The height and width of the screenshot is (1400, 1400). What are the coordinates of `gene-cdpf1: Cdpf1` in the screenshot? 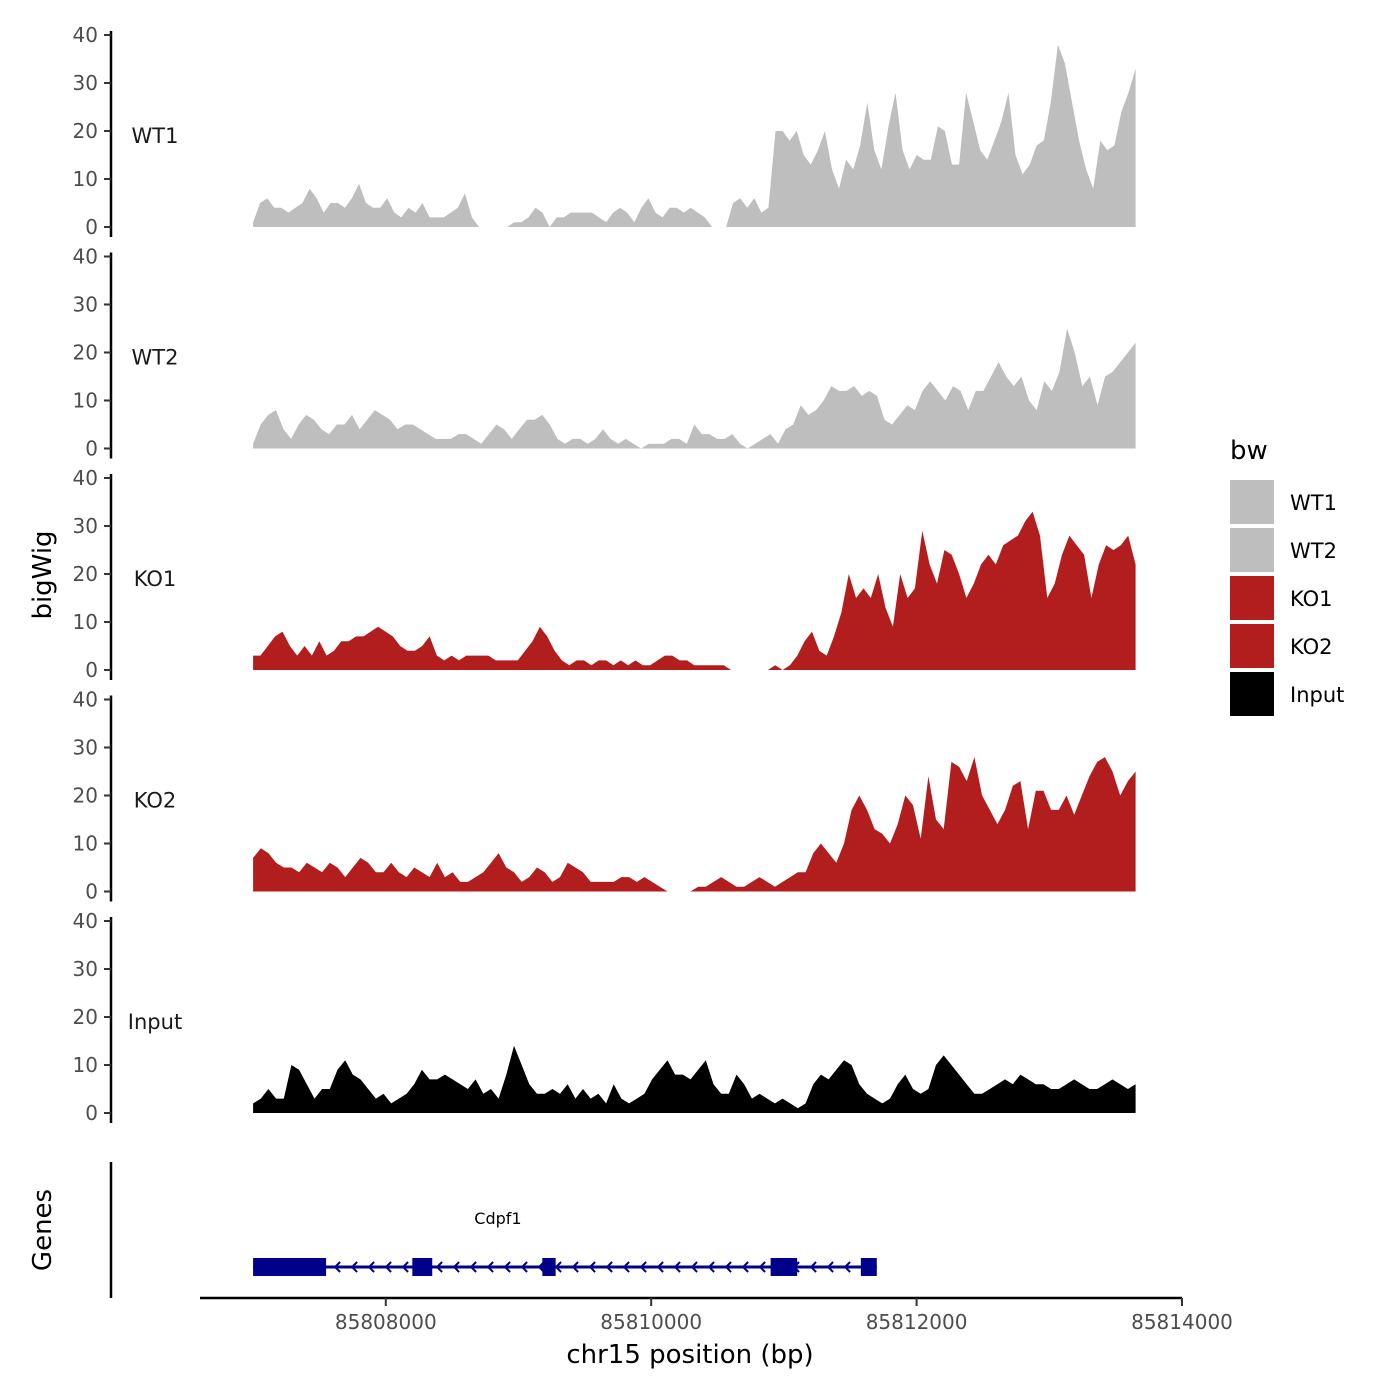 It's located at (565, 1242).